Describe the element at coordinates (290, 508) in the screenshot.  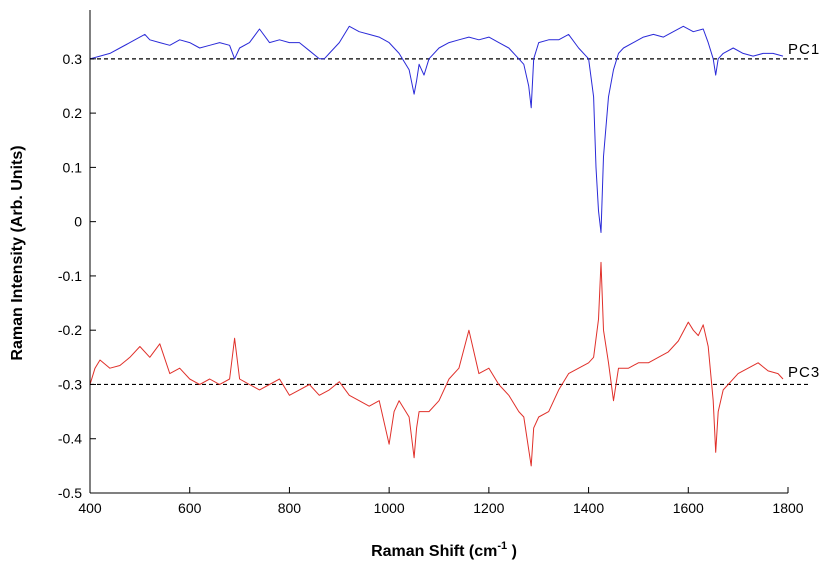
I see `x-tick-label: 800` at that location.